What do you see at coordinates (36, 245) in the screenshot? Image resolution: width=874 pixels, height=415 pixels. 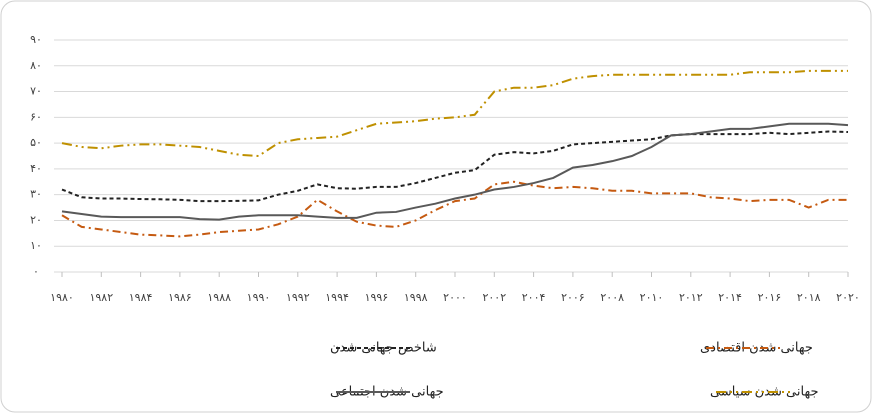 I see `y-tick-label: ۱۰` at bounding box center [36, 245].